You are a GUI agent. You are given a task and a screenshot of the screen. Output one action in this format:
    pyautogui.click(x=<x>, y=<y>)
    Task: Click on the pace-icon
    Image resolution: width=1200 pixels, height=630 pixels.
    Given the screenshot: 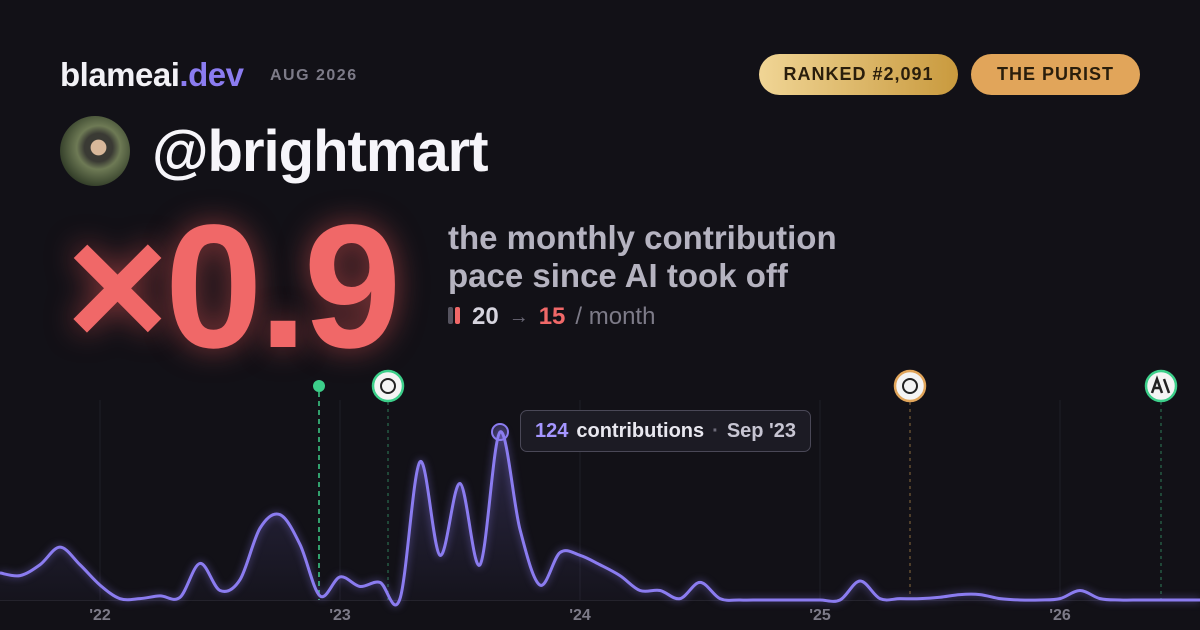 What is the action you would take?
    pyautogui.click(x=455, y=317)
    